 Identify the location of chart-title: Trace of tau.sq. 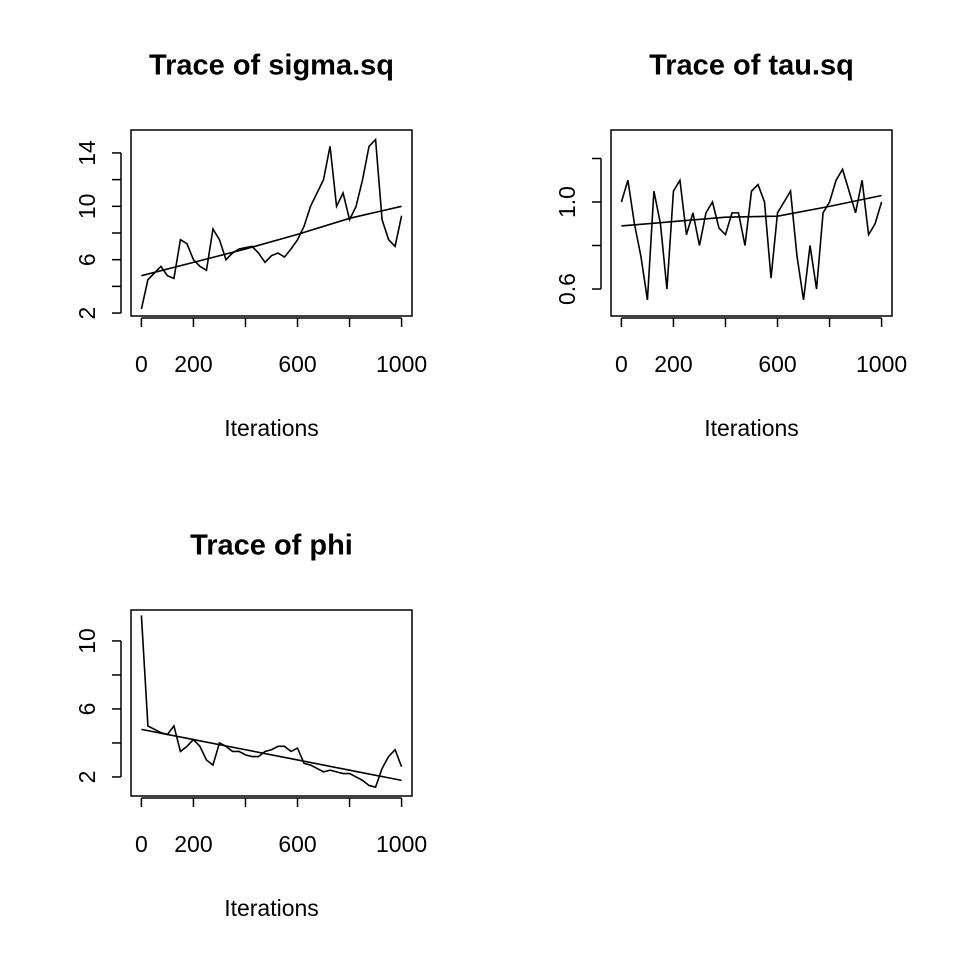
(751, 66).